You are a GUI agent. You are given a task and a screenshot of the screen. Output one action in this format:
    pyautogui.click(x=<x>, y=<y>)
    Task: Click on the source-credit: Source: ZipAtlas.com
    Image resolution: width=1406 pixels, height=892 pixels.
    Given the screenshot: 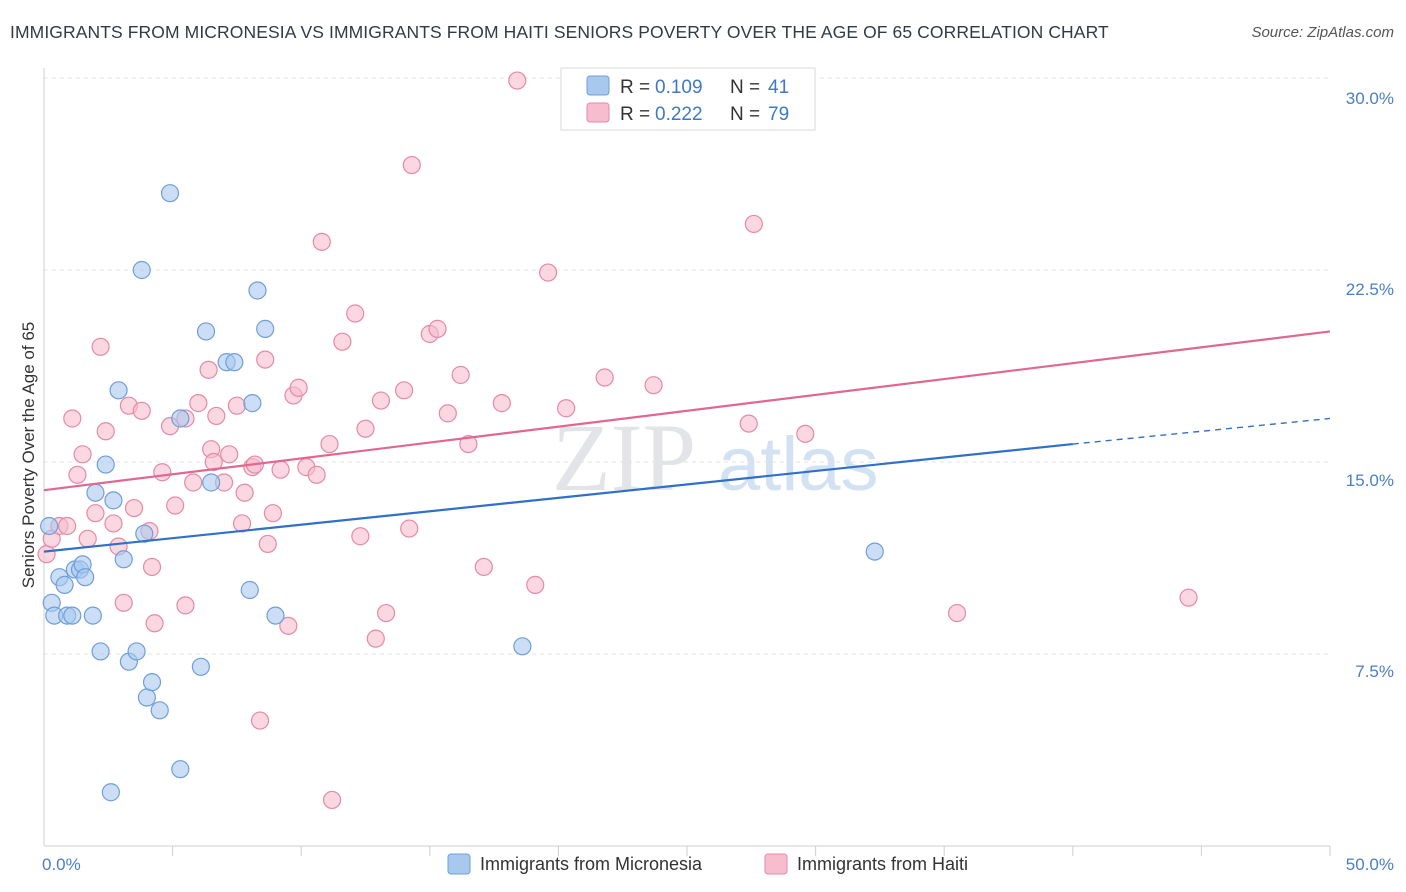 What is the action you would take?
    pyautogui.click(x=1322, y=32)
    